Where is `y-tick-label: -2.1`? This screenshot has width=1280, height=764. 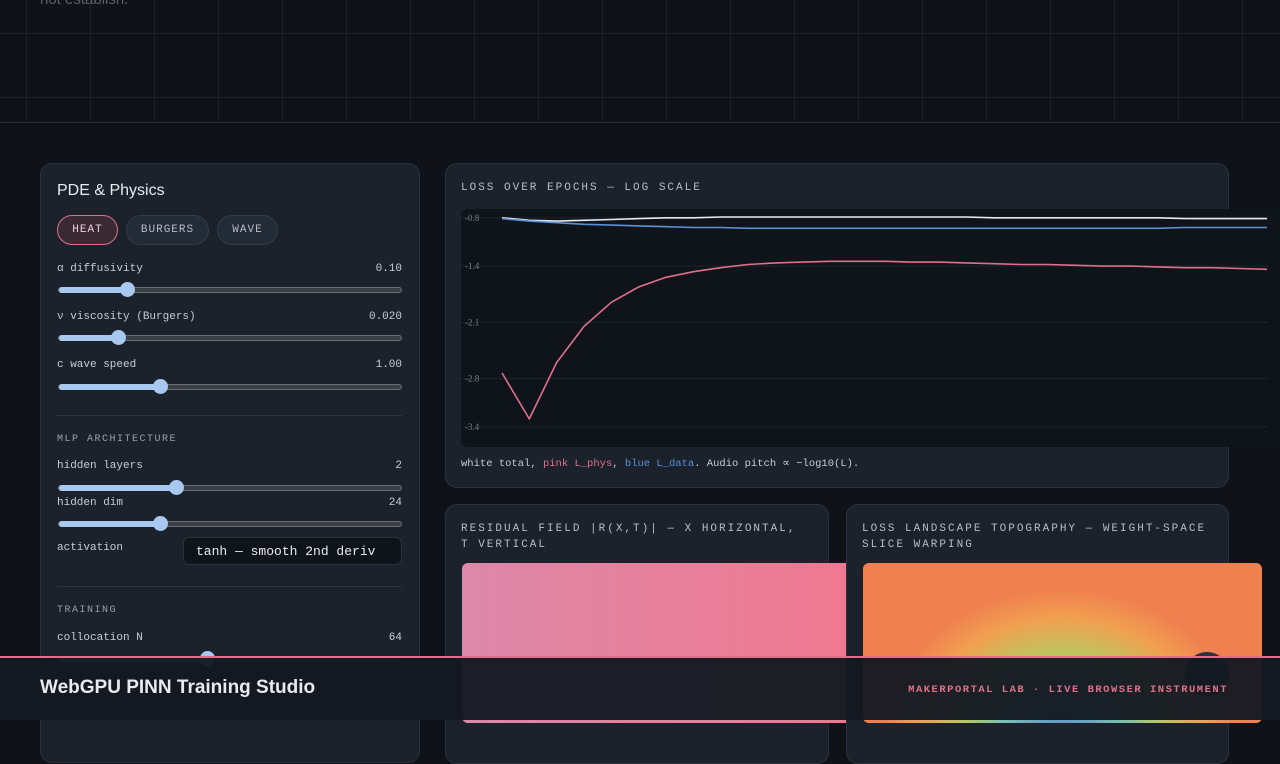
y-tick-label: -2.1 is located at coordinates (472, 322).